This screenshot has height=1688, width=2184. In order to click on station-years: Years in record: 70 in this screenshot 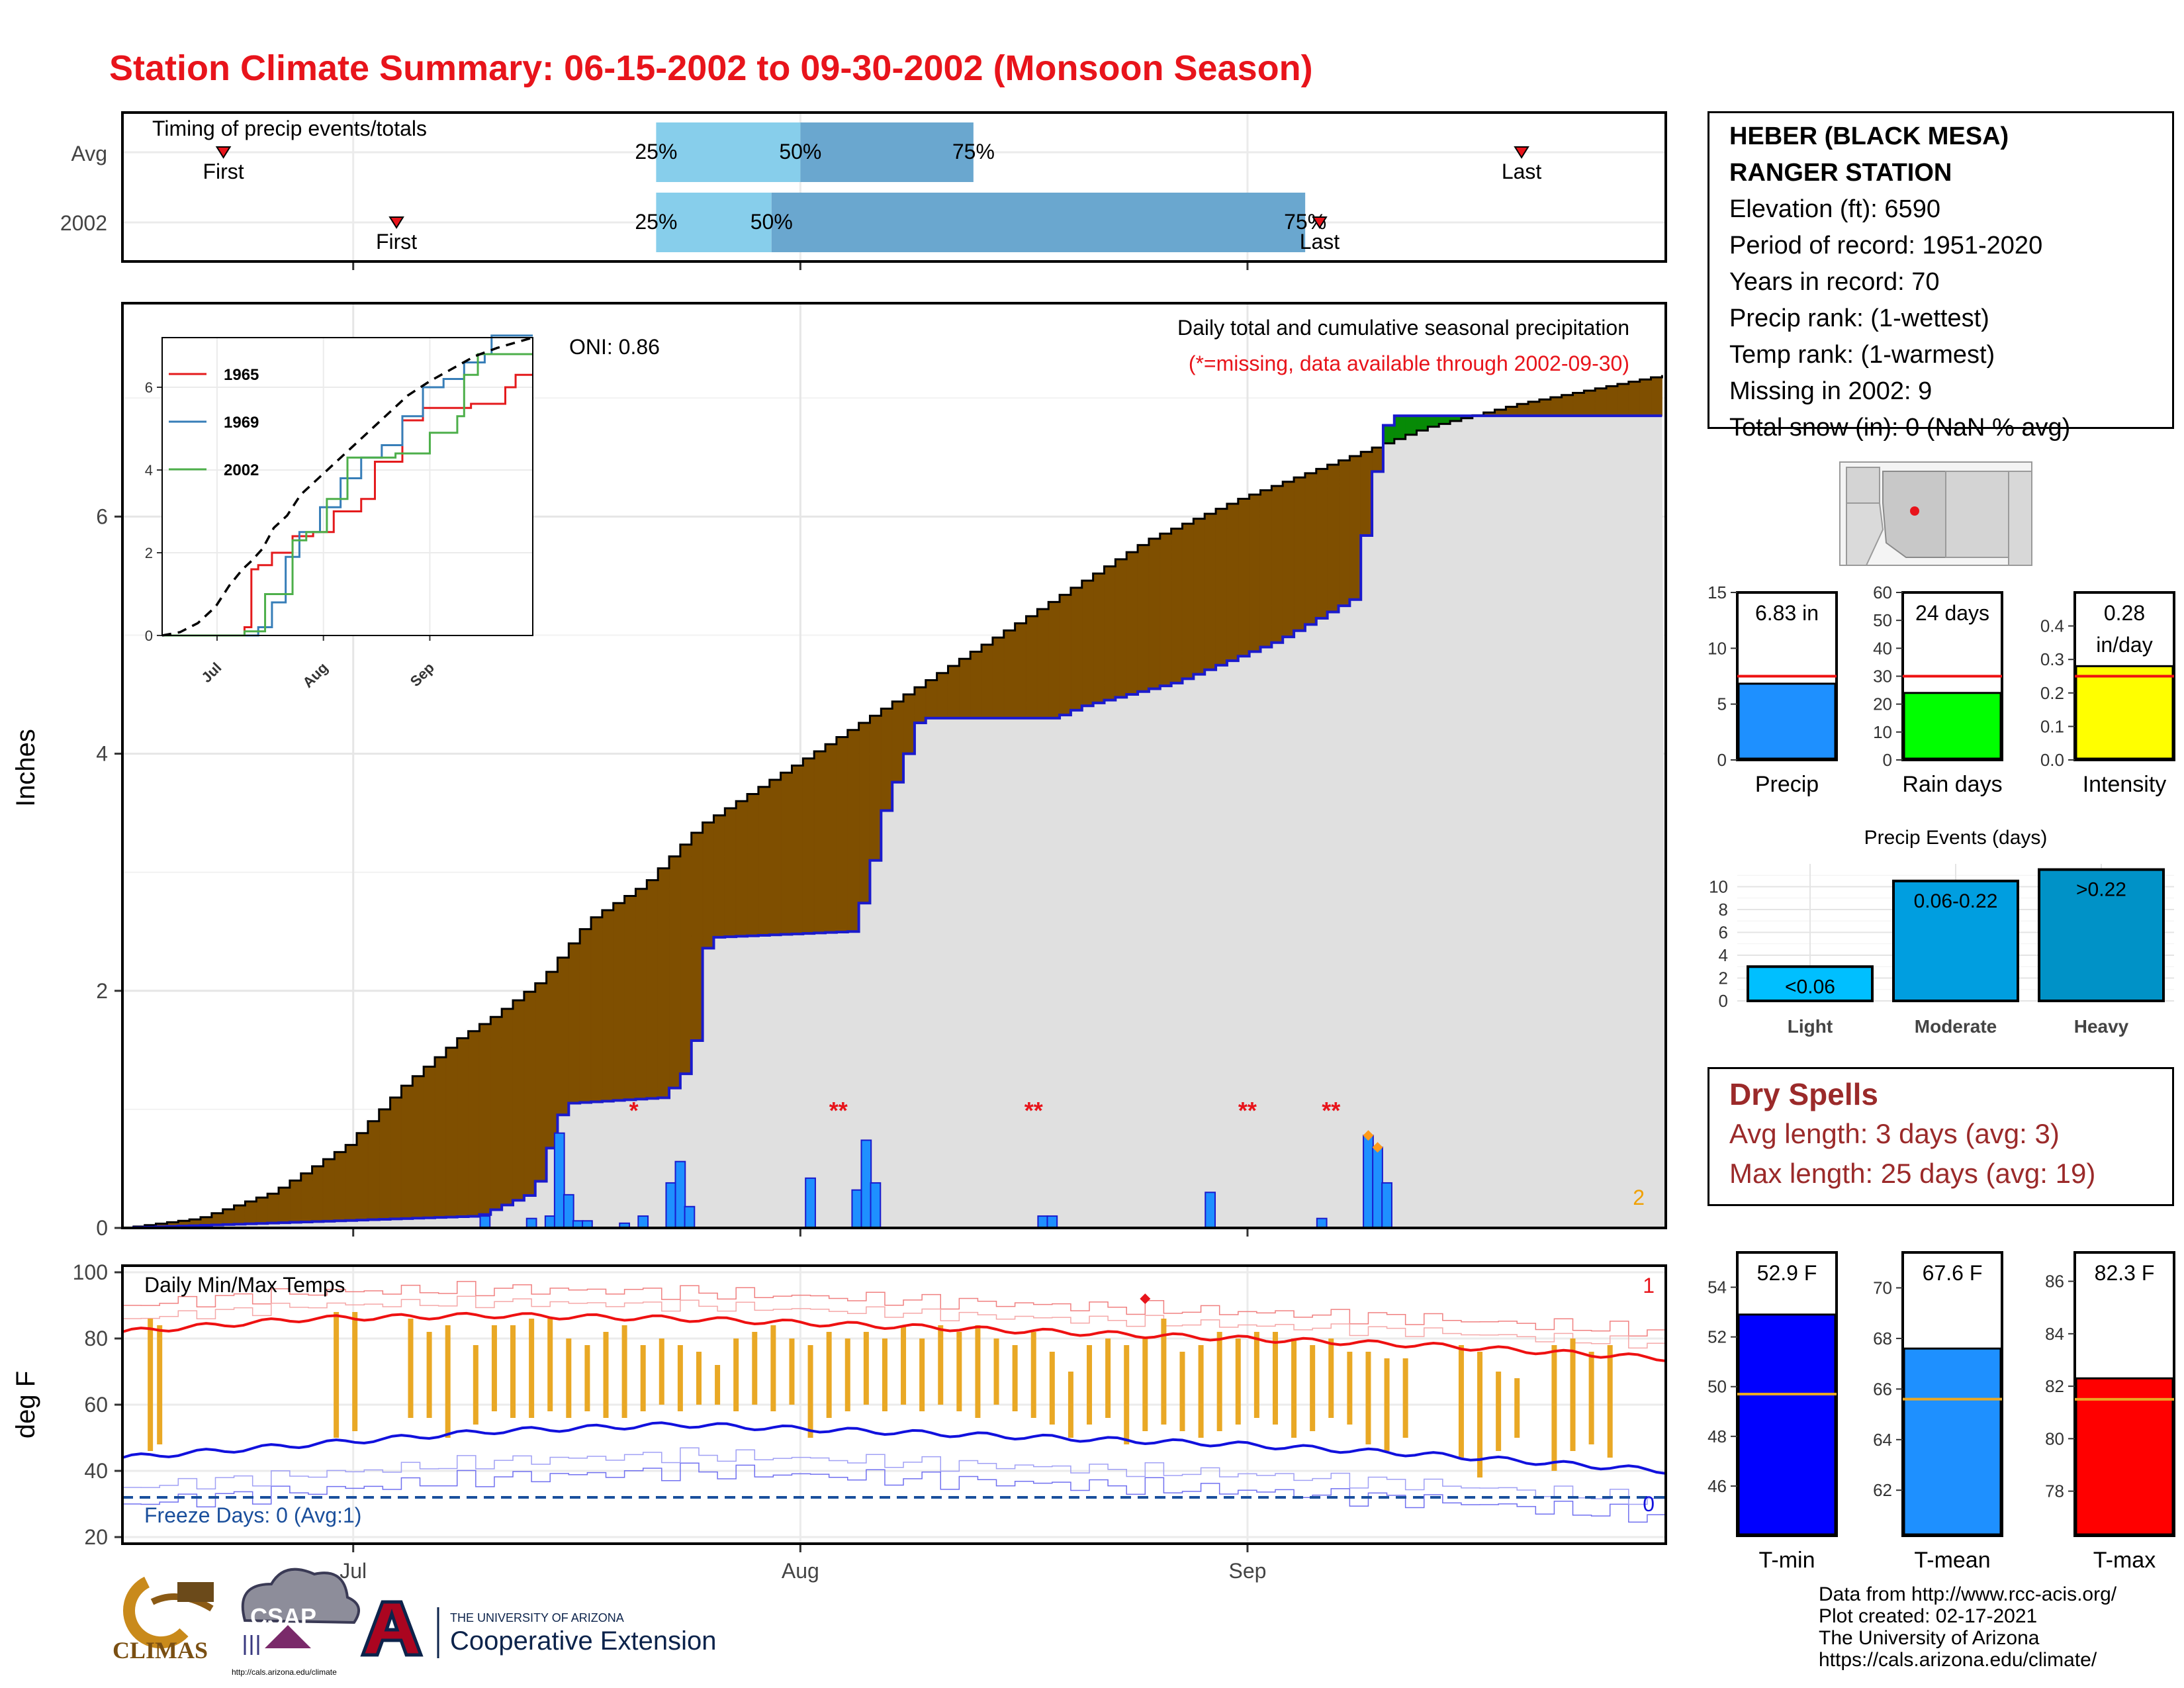, I will do `click(1834, 282)`.